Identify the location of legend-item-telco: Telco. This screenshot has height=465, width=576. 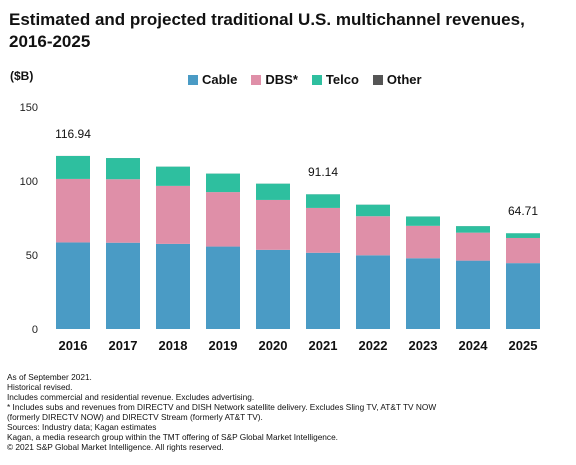
(335, 79).